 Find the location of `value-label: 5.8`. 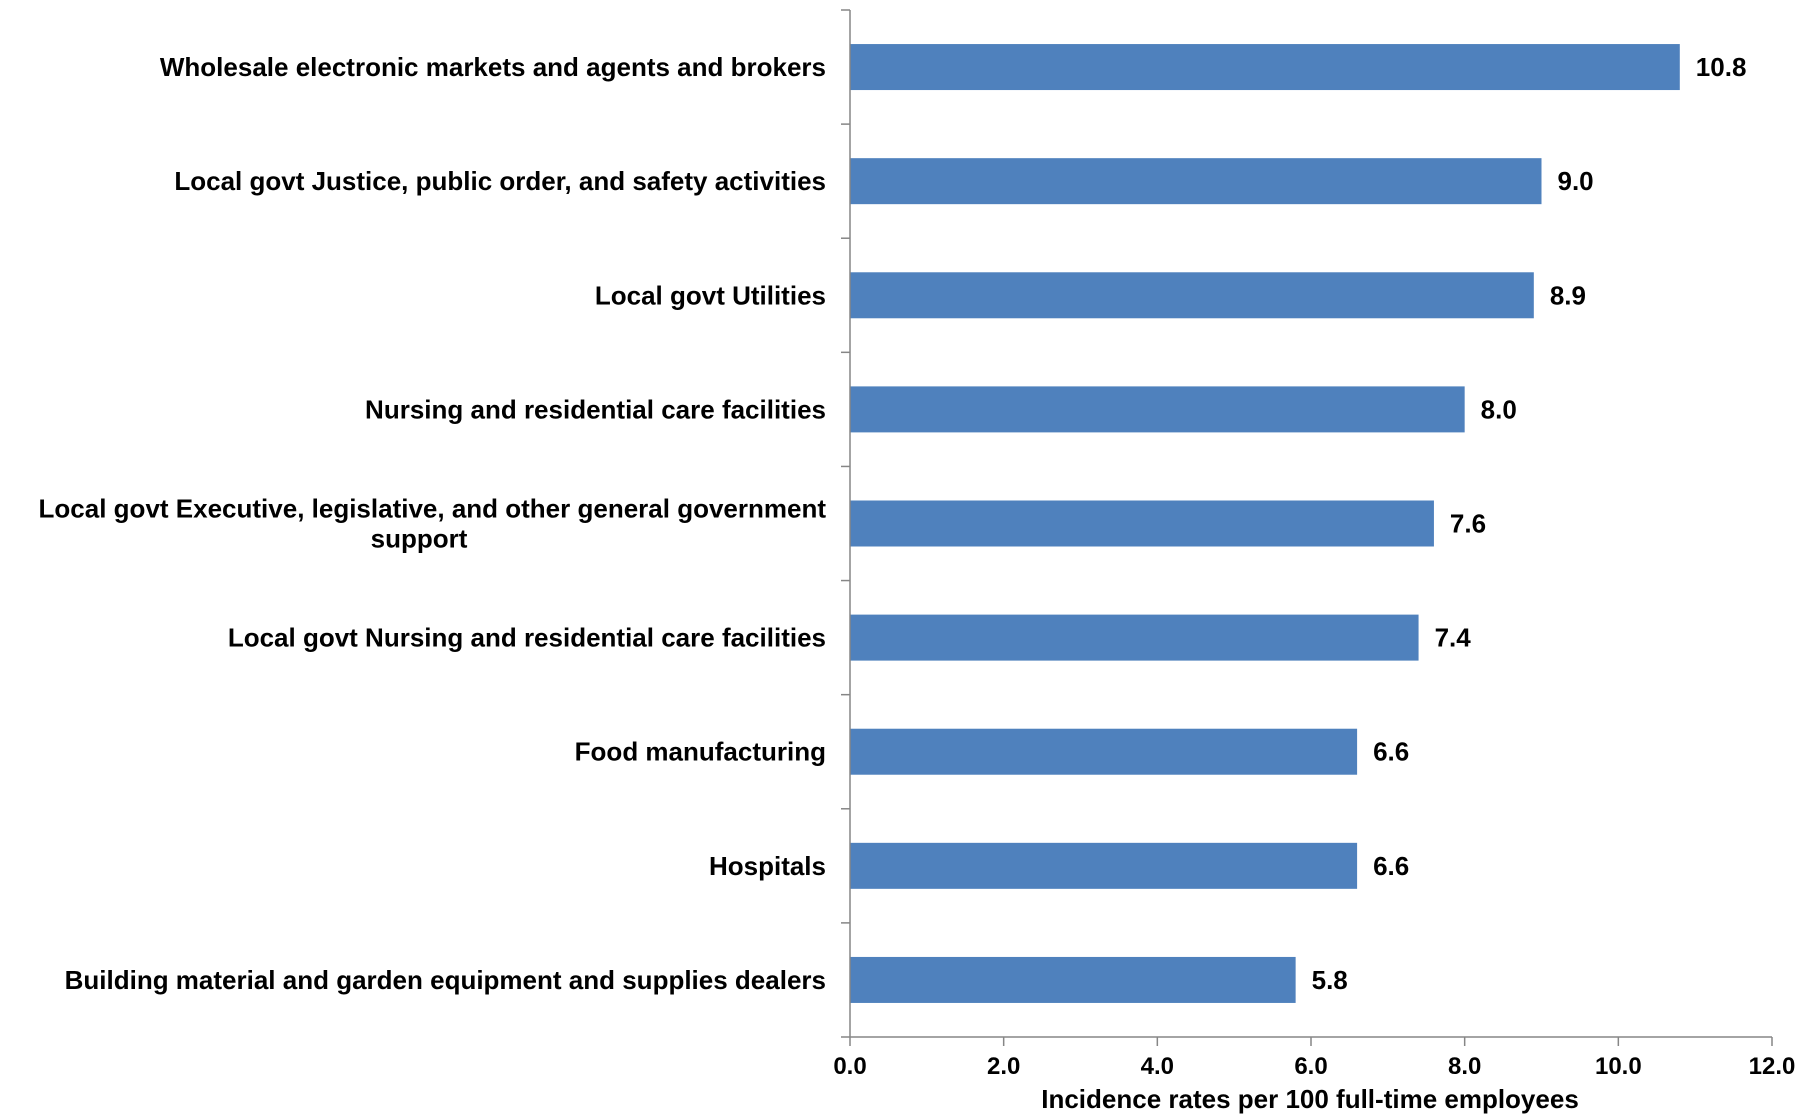

value-label: 5.8 is located at coordinates (1330, 980).